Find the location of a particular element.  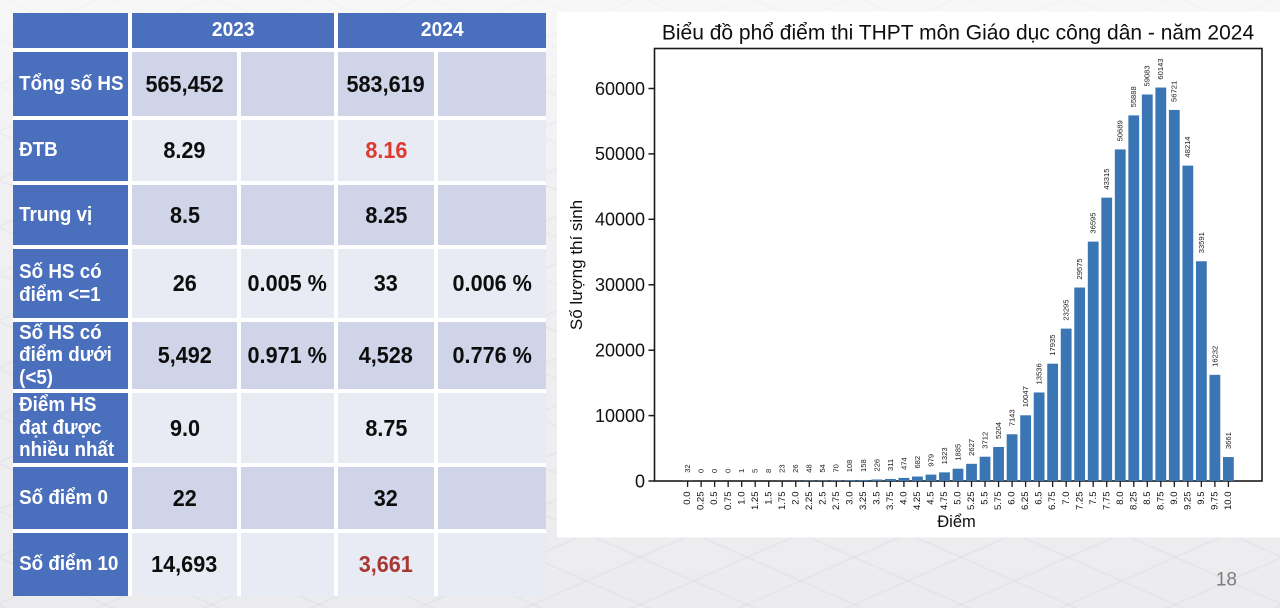

svg-text: 9.25 is located at coordinates (1187, 501).